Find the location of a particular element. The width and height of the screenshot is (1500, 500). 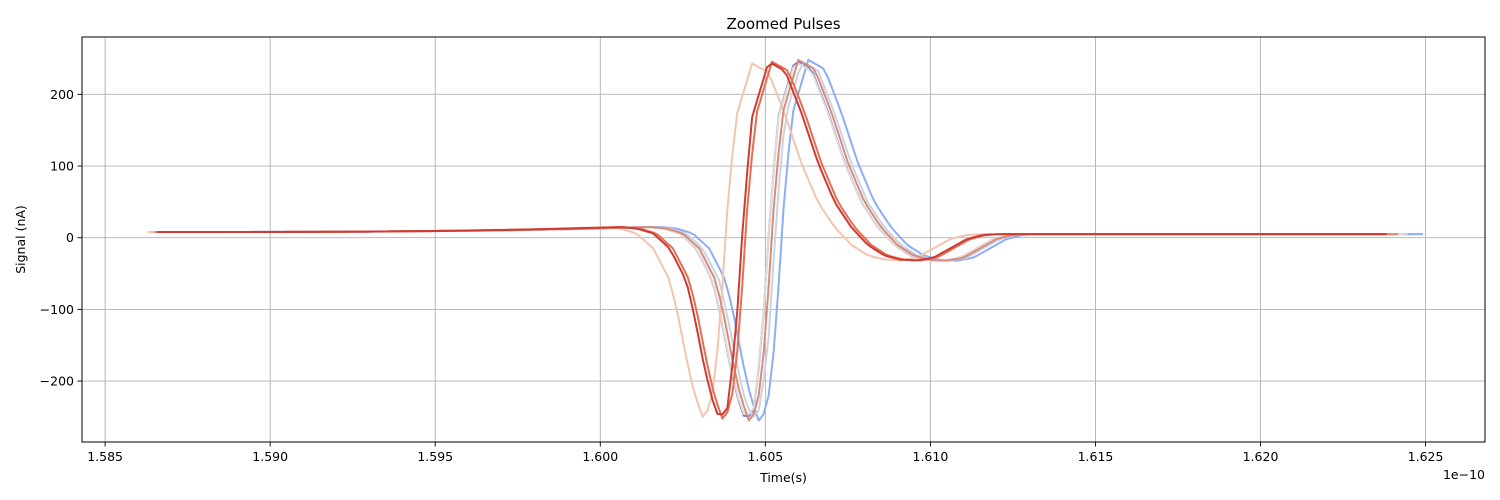

x-tick-label: 1.590 is located at coordinates (270, 456).